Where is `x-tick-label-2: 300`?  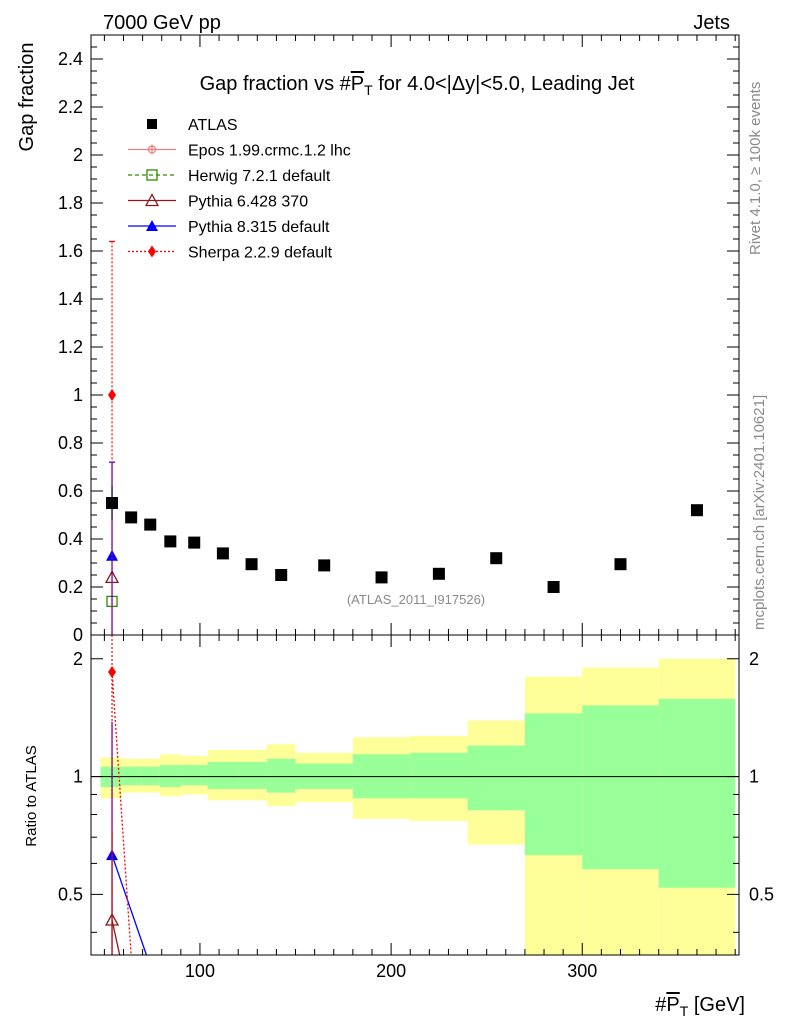
x-tick-label-2: 300 is located at coordinates (582, 971).